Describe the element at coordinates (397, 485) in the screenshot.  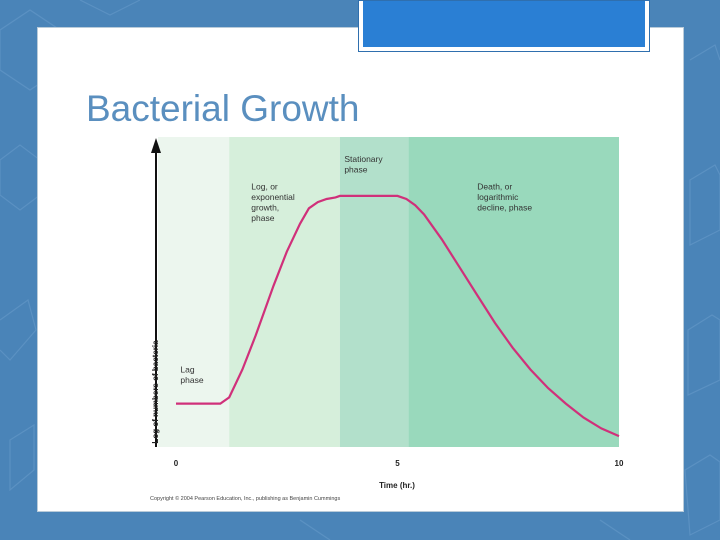
I see `x-axis-label: Time (hr.)` at that location.